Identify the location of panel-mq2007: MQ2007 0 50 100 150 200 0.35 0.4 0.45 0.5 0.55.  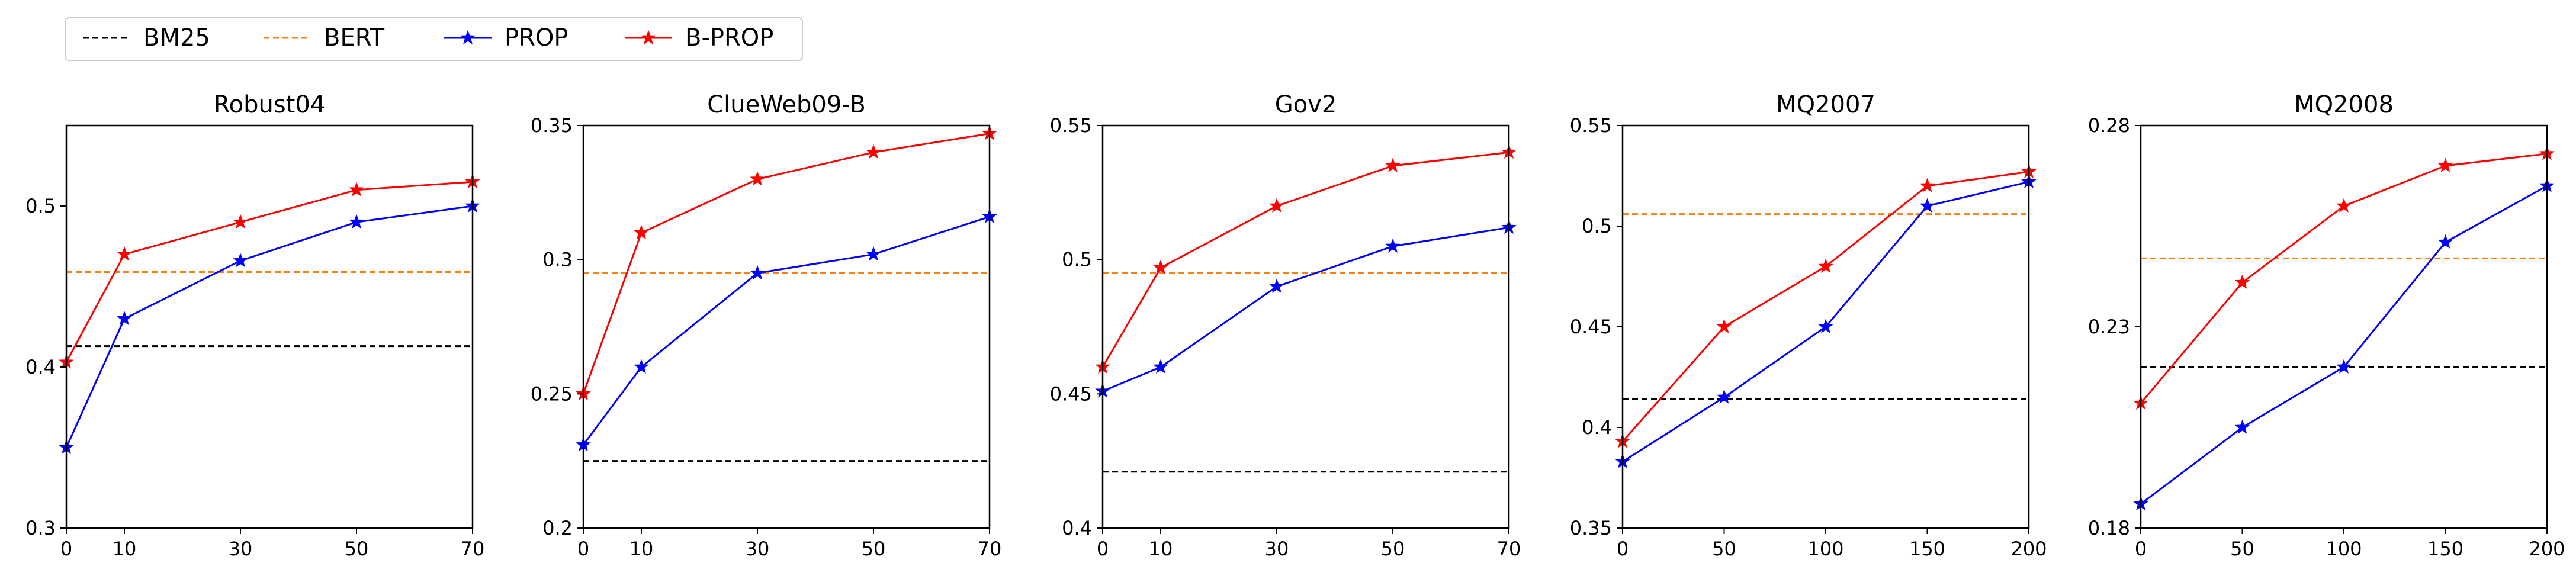
(1809, 325).